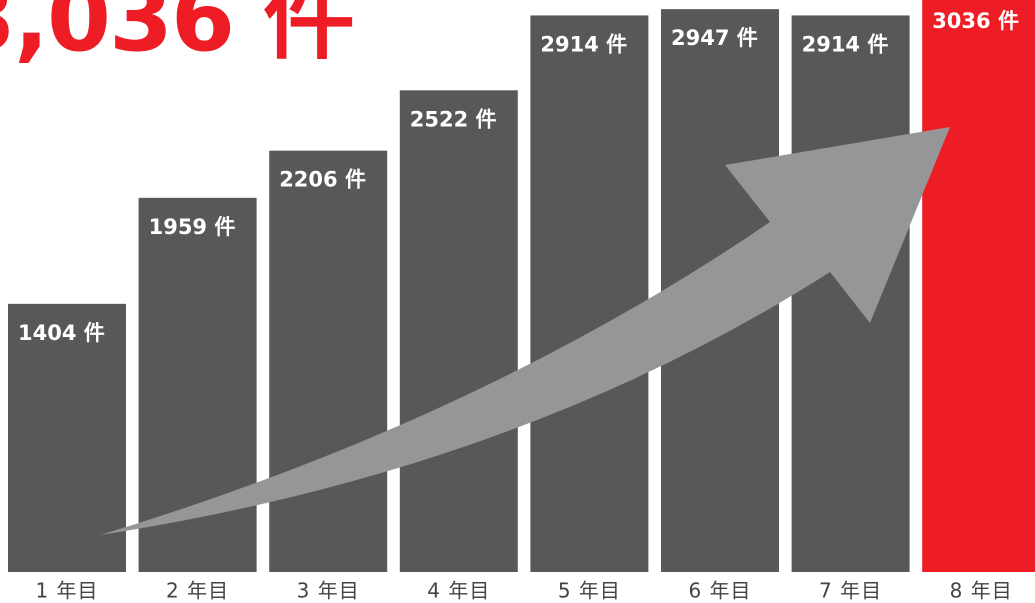  I want to click on value-label: 2206 件, so click(322, 180).